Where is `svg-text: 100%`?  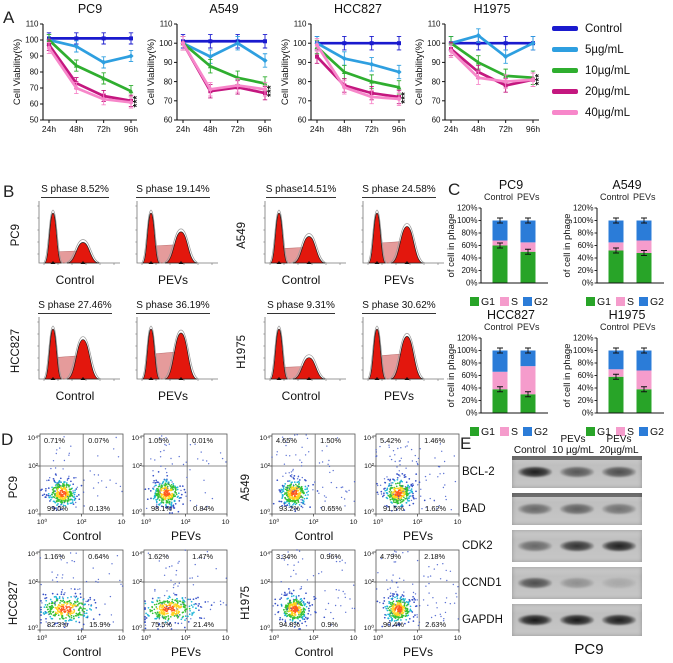
svg-text: 100% is located at coordinates (467, 350).